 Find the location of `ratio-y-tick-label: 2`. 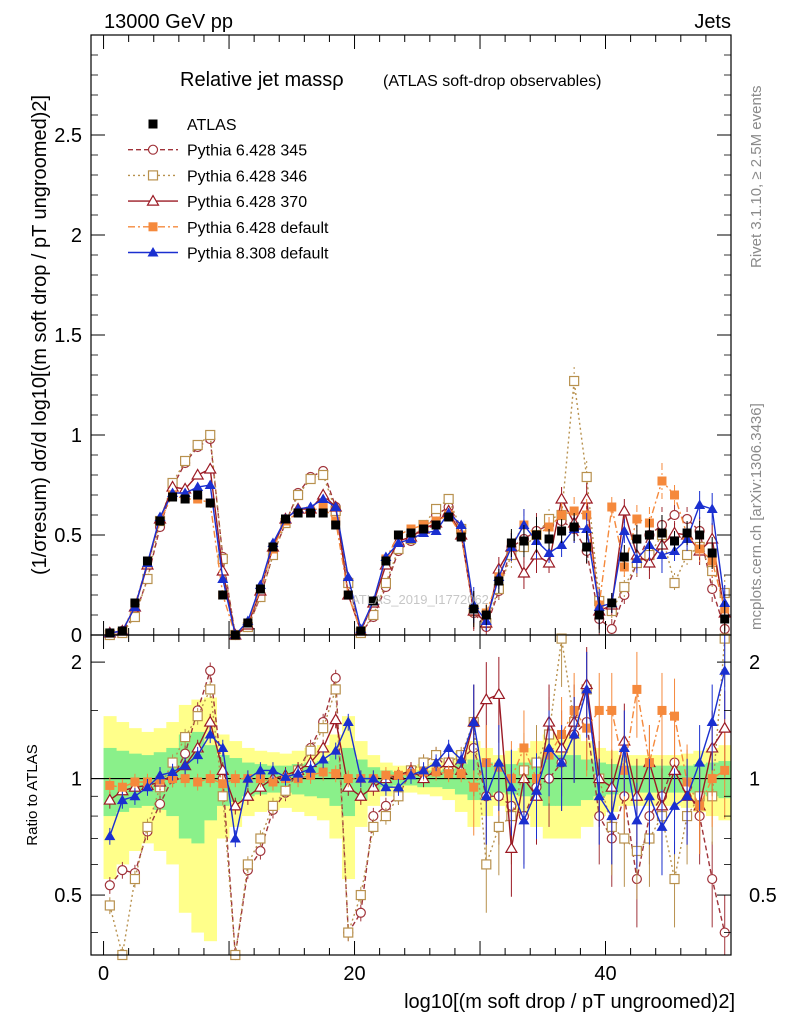

ratio-y-tick-label: 2 is located at coordinates (76, 663).